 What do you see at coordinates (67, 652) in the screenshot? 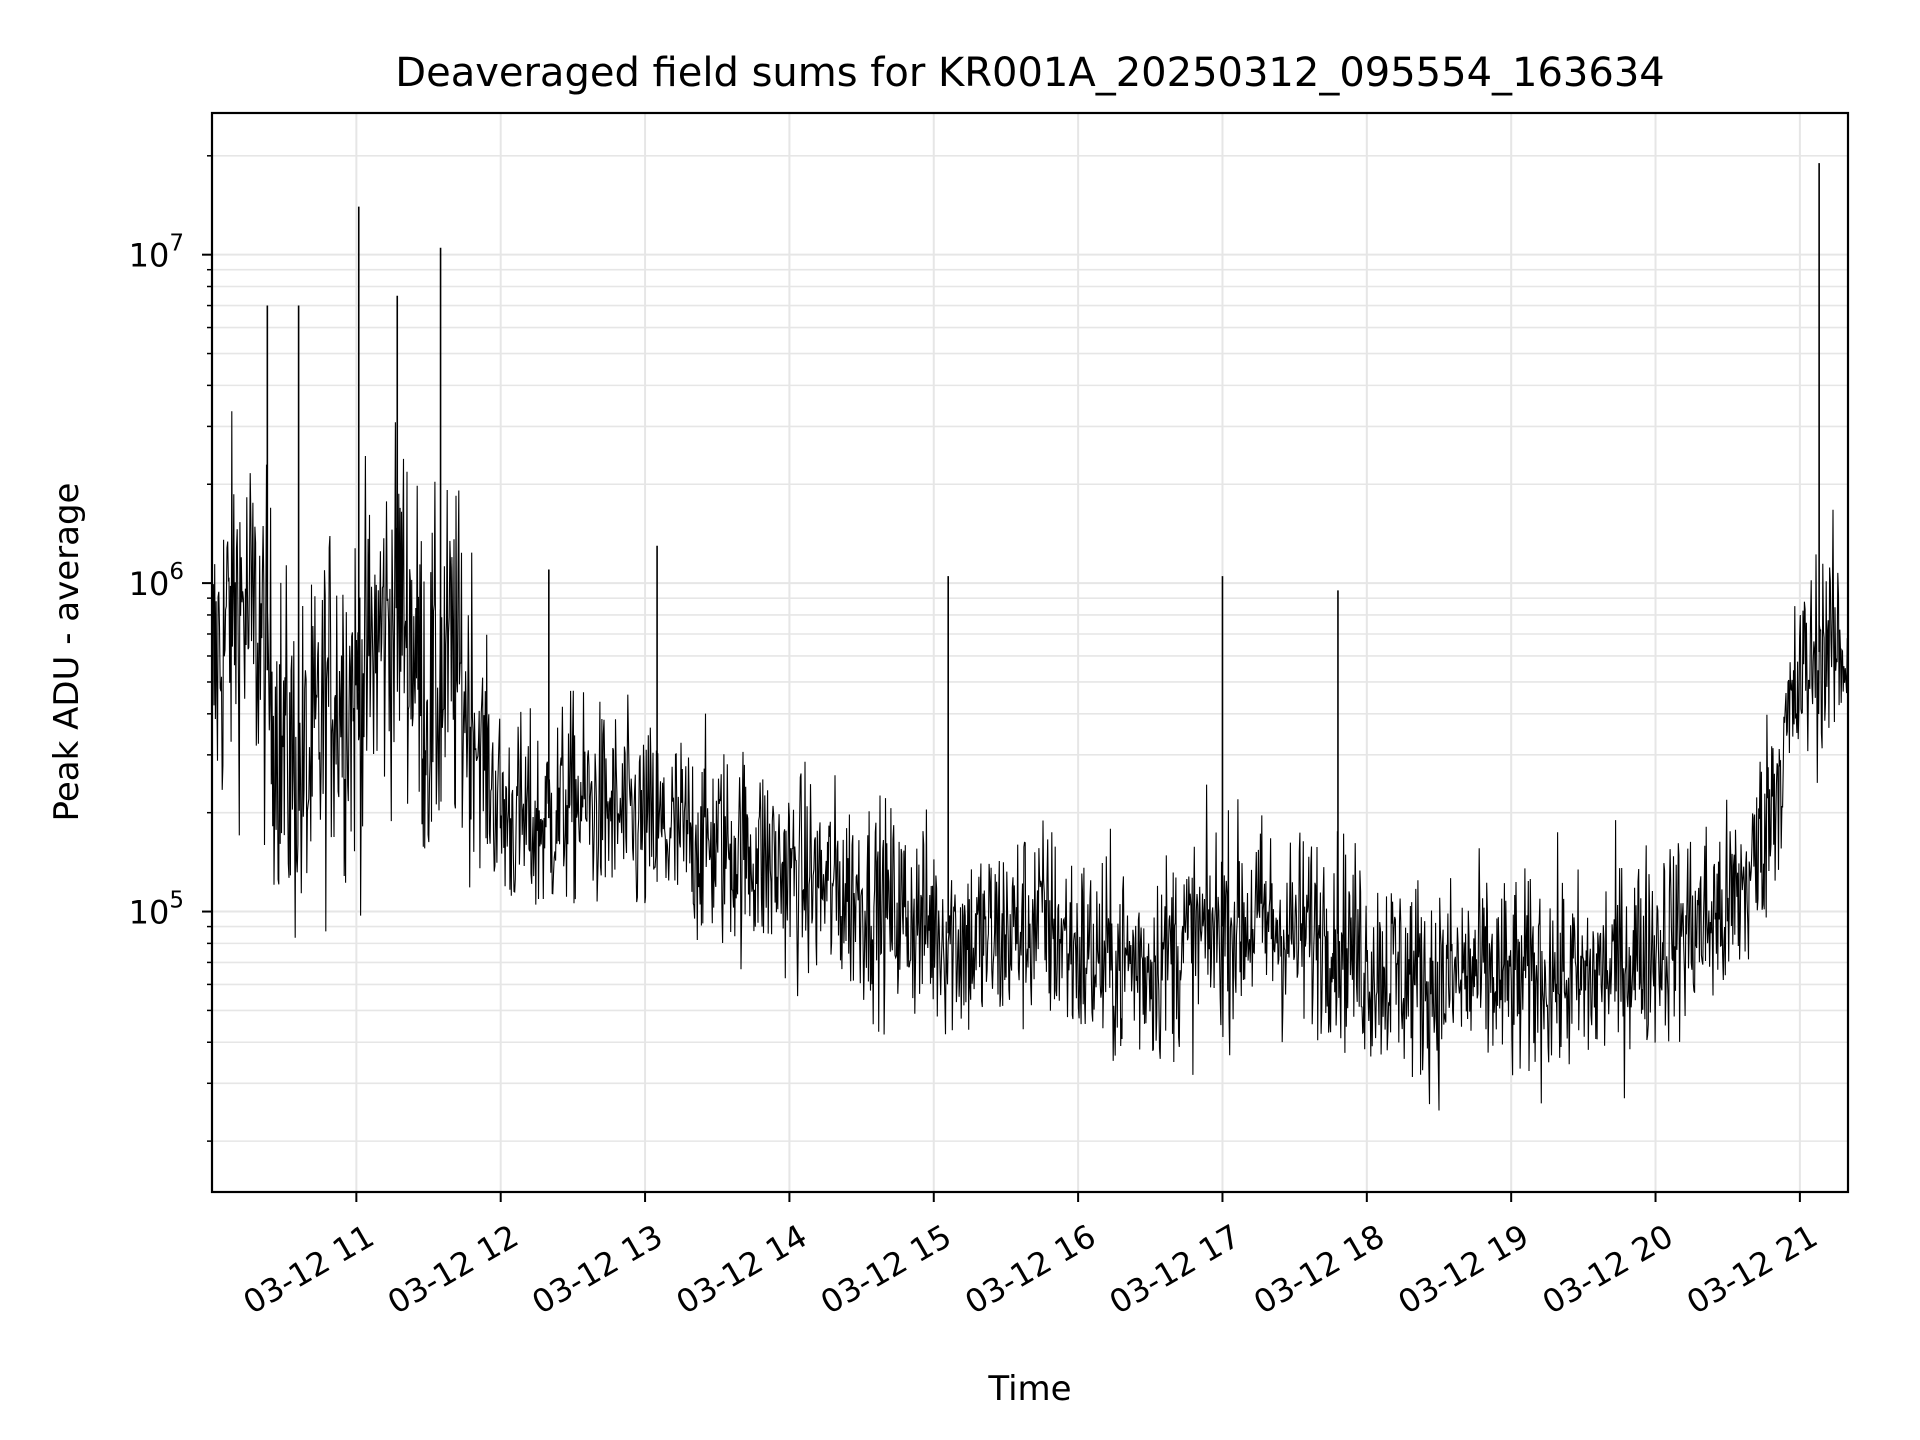
I see `y-axis-label: Peak ADU - average` at bounding box center [67, 652].